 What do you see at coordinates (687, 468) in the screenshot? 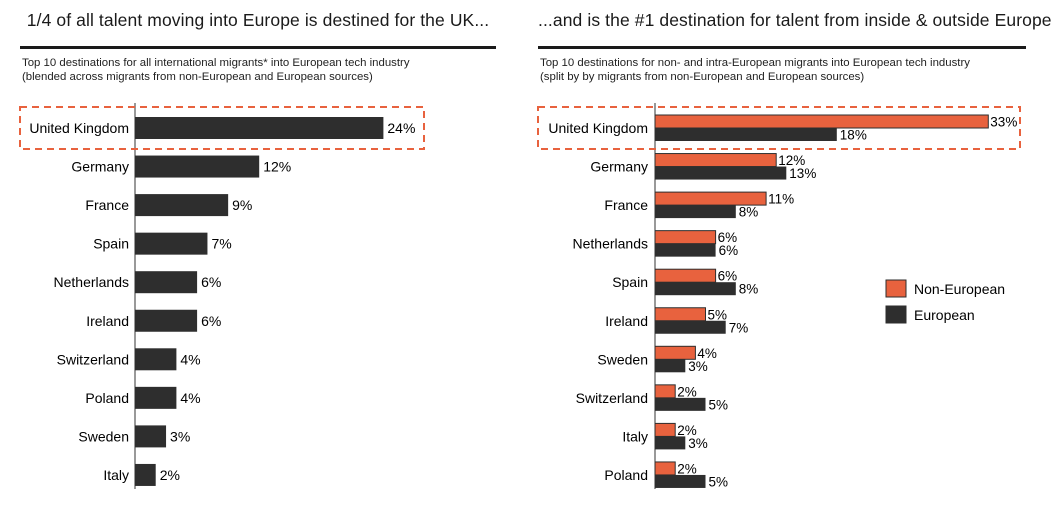
I see `value-label-non-european-poland: 2%` at bounding box center [687, 468].